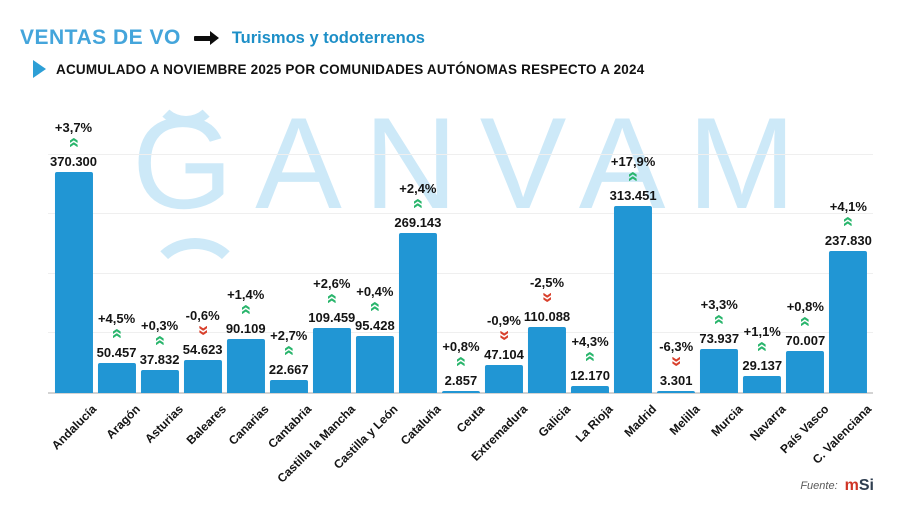 The image size is (900, 506). I want to click on bar-group: 2.857 «+0,8% Ceuta, so click(463, 292).